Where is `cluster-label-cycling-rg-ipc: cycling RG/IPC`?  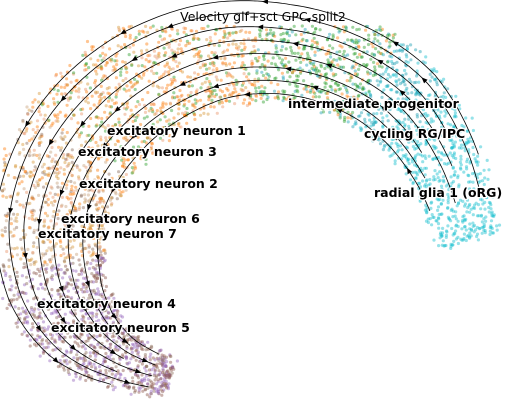 cluster-label-cycling-rg-ipc: cycling RG/IPC is located at coordinates (414, 133).